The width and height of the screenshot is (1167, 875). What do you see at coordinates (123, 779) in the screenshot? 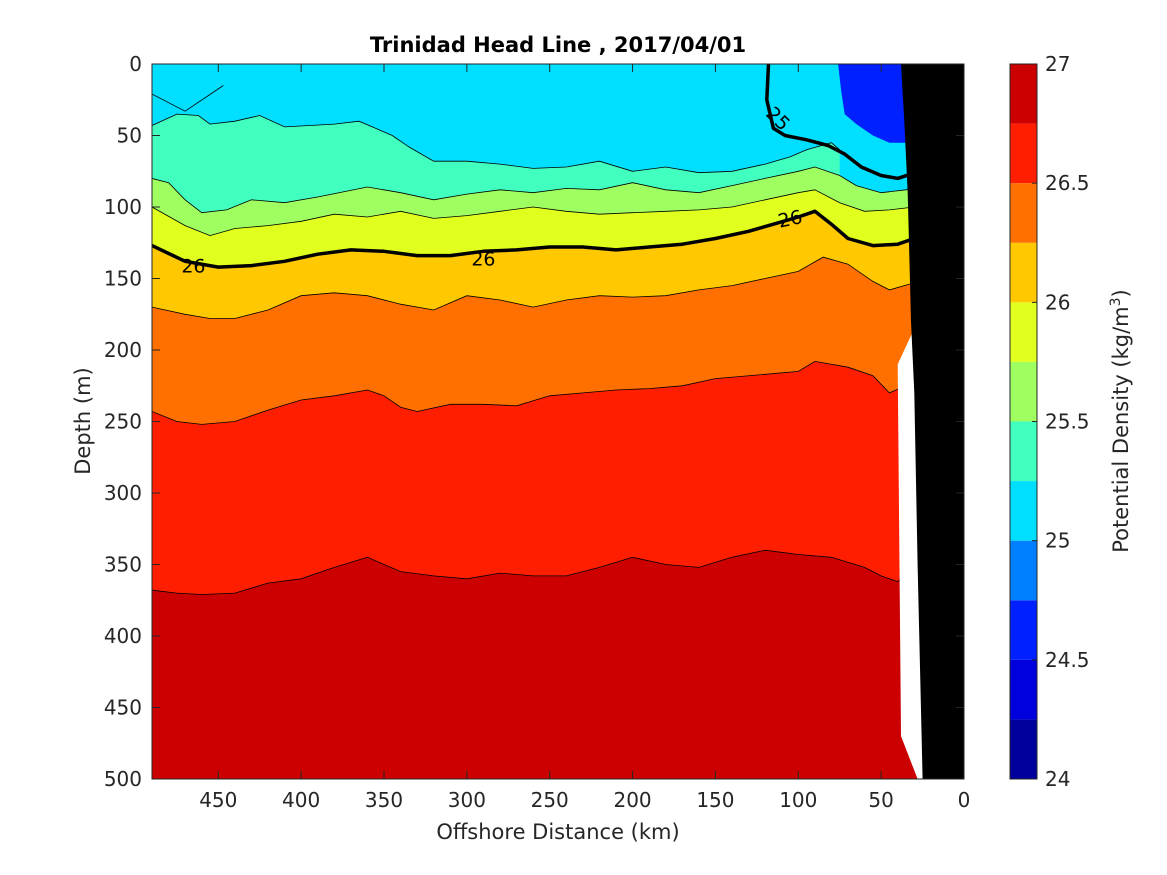
I see `y-tick-label: 500` at bounding box center [123, 779].